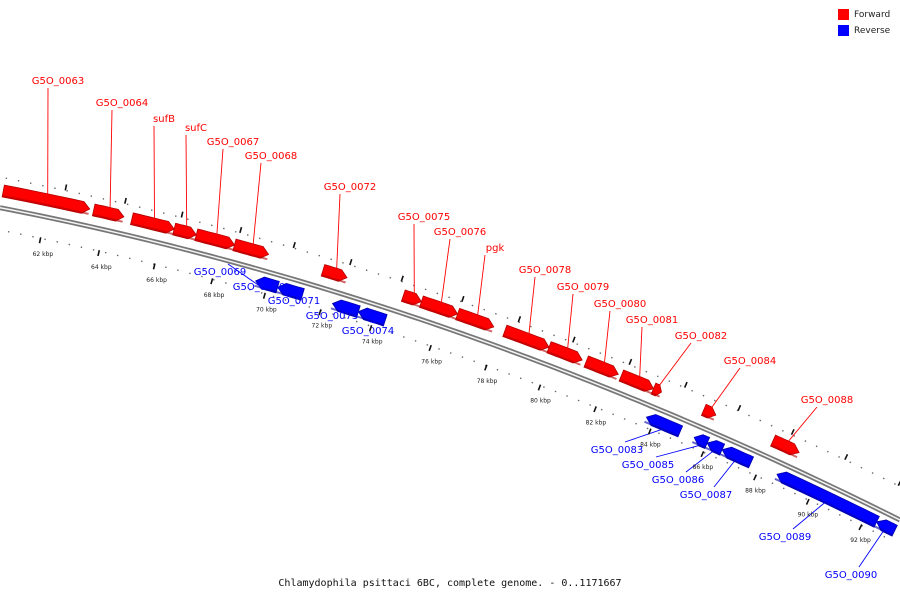 The height and width of the screenshot is (600, 900). I want to click on scale-tick-label: 90 kbp, so click(808, 515).